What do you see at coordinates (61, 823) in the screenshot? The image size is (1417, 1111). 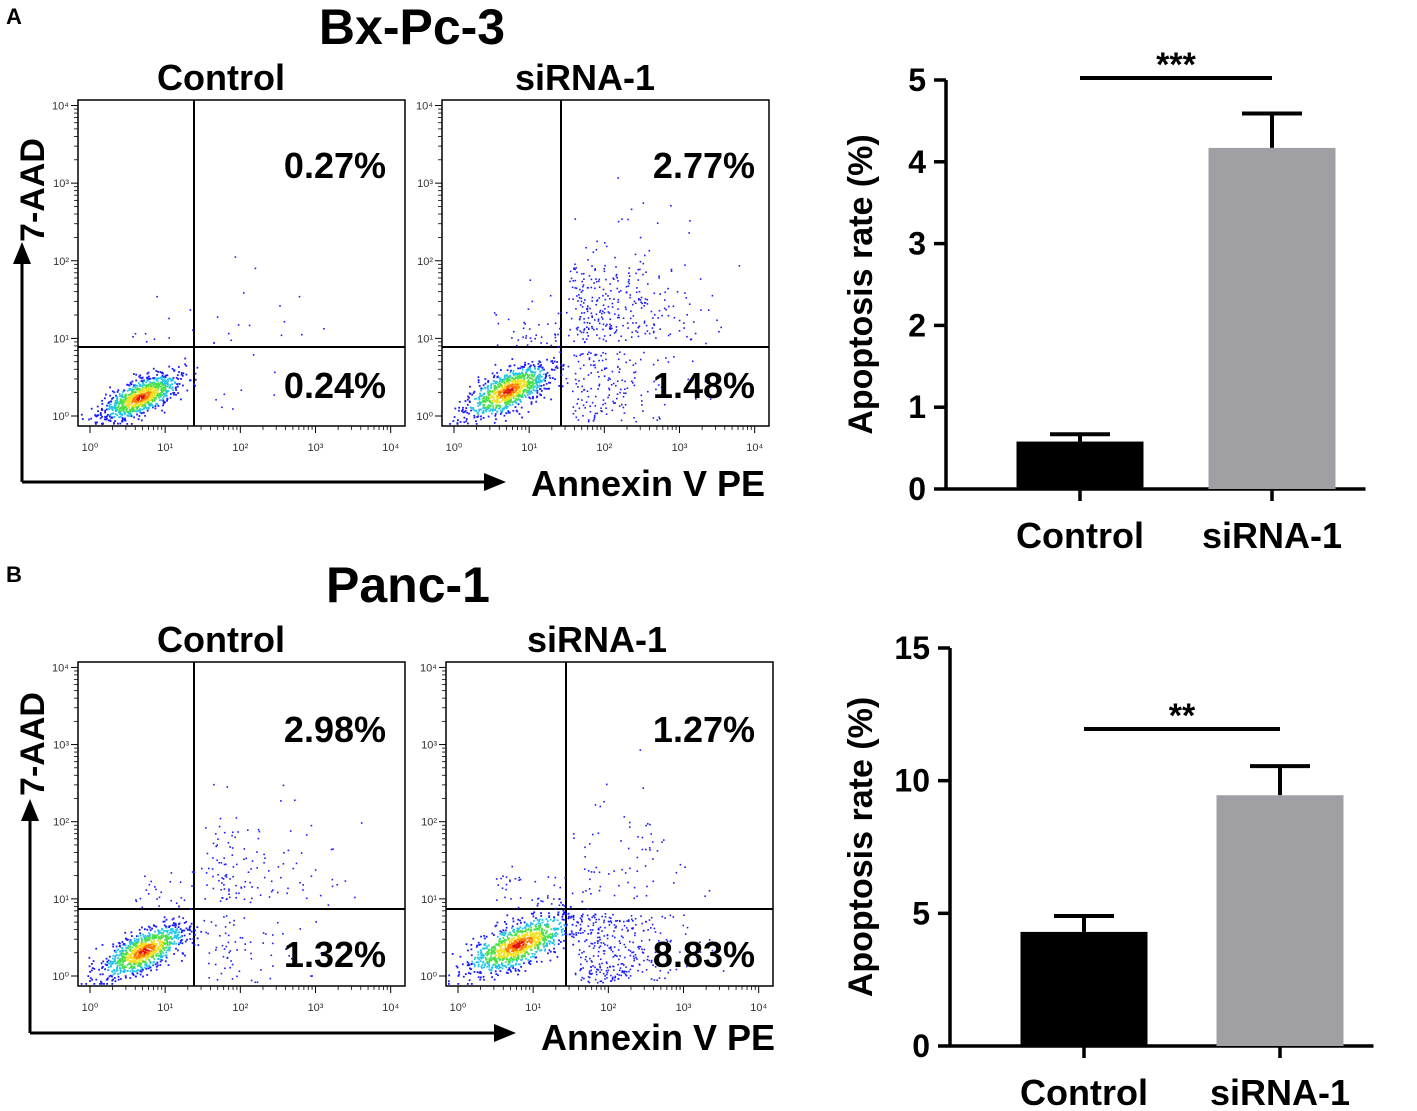 I see `y-tick-label: 10²` at bounding box center [61, 823].